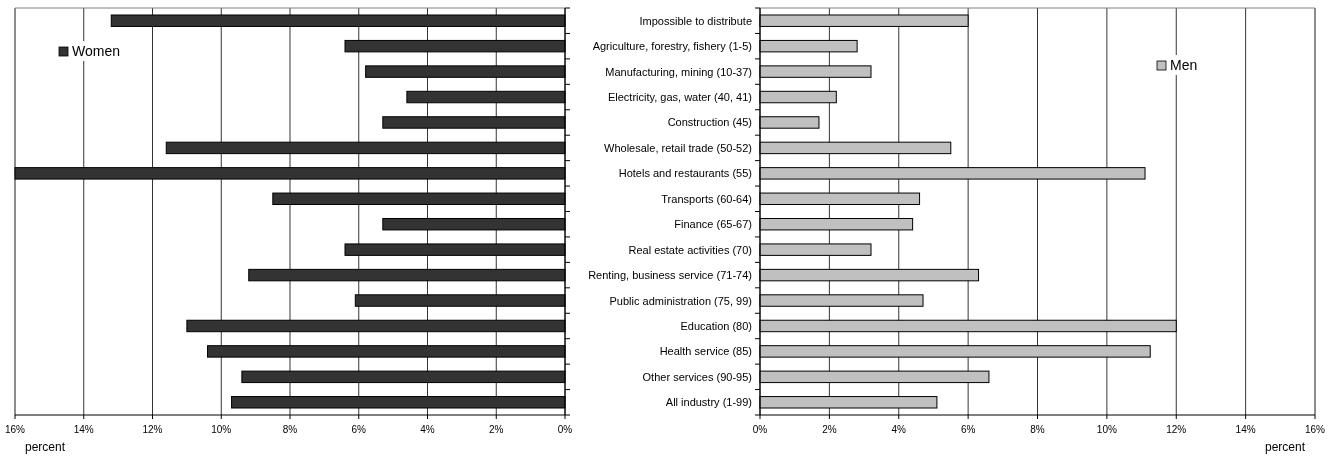  Describe the element at coordinates (685, 173) in the screenshot. I see `y-tick-label: Hotels and restaurants (55)` at that location.